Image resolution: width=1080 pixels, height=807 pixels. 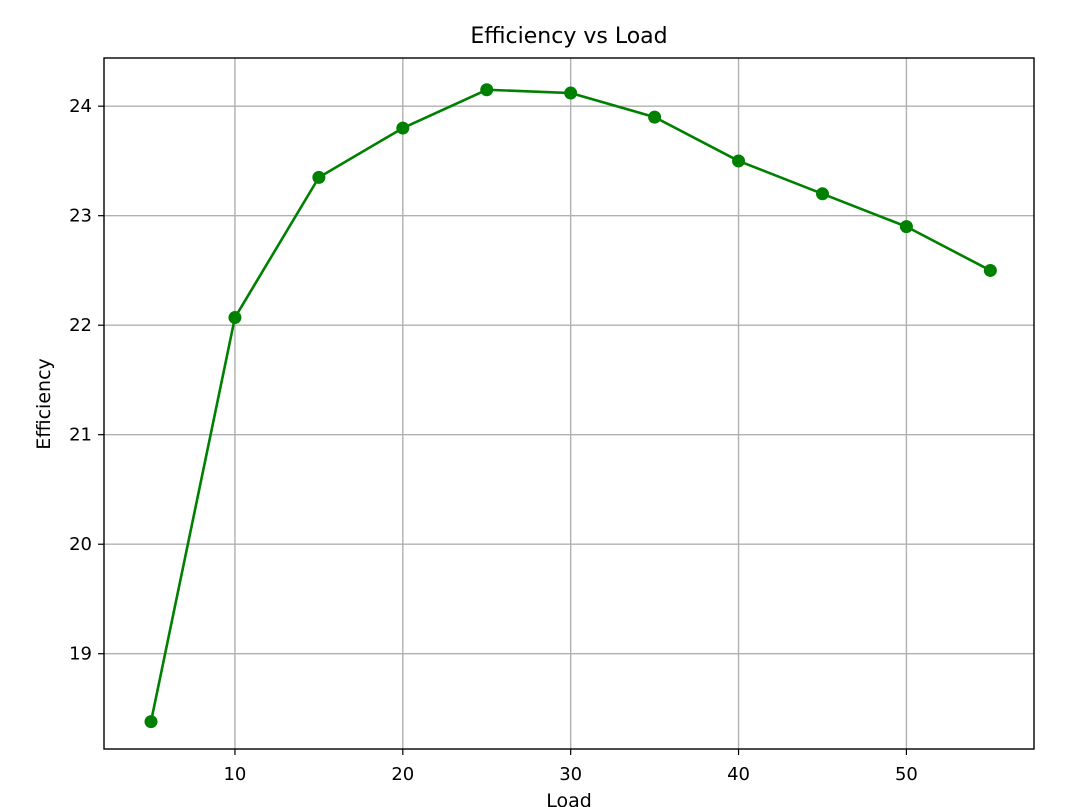 What do you see at coordinates (569, 798) in the screenshot?
I see `x-axis-label: Load` at bounding box center [569, 798].